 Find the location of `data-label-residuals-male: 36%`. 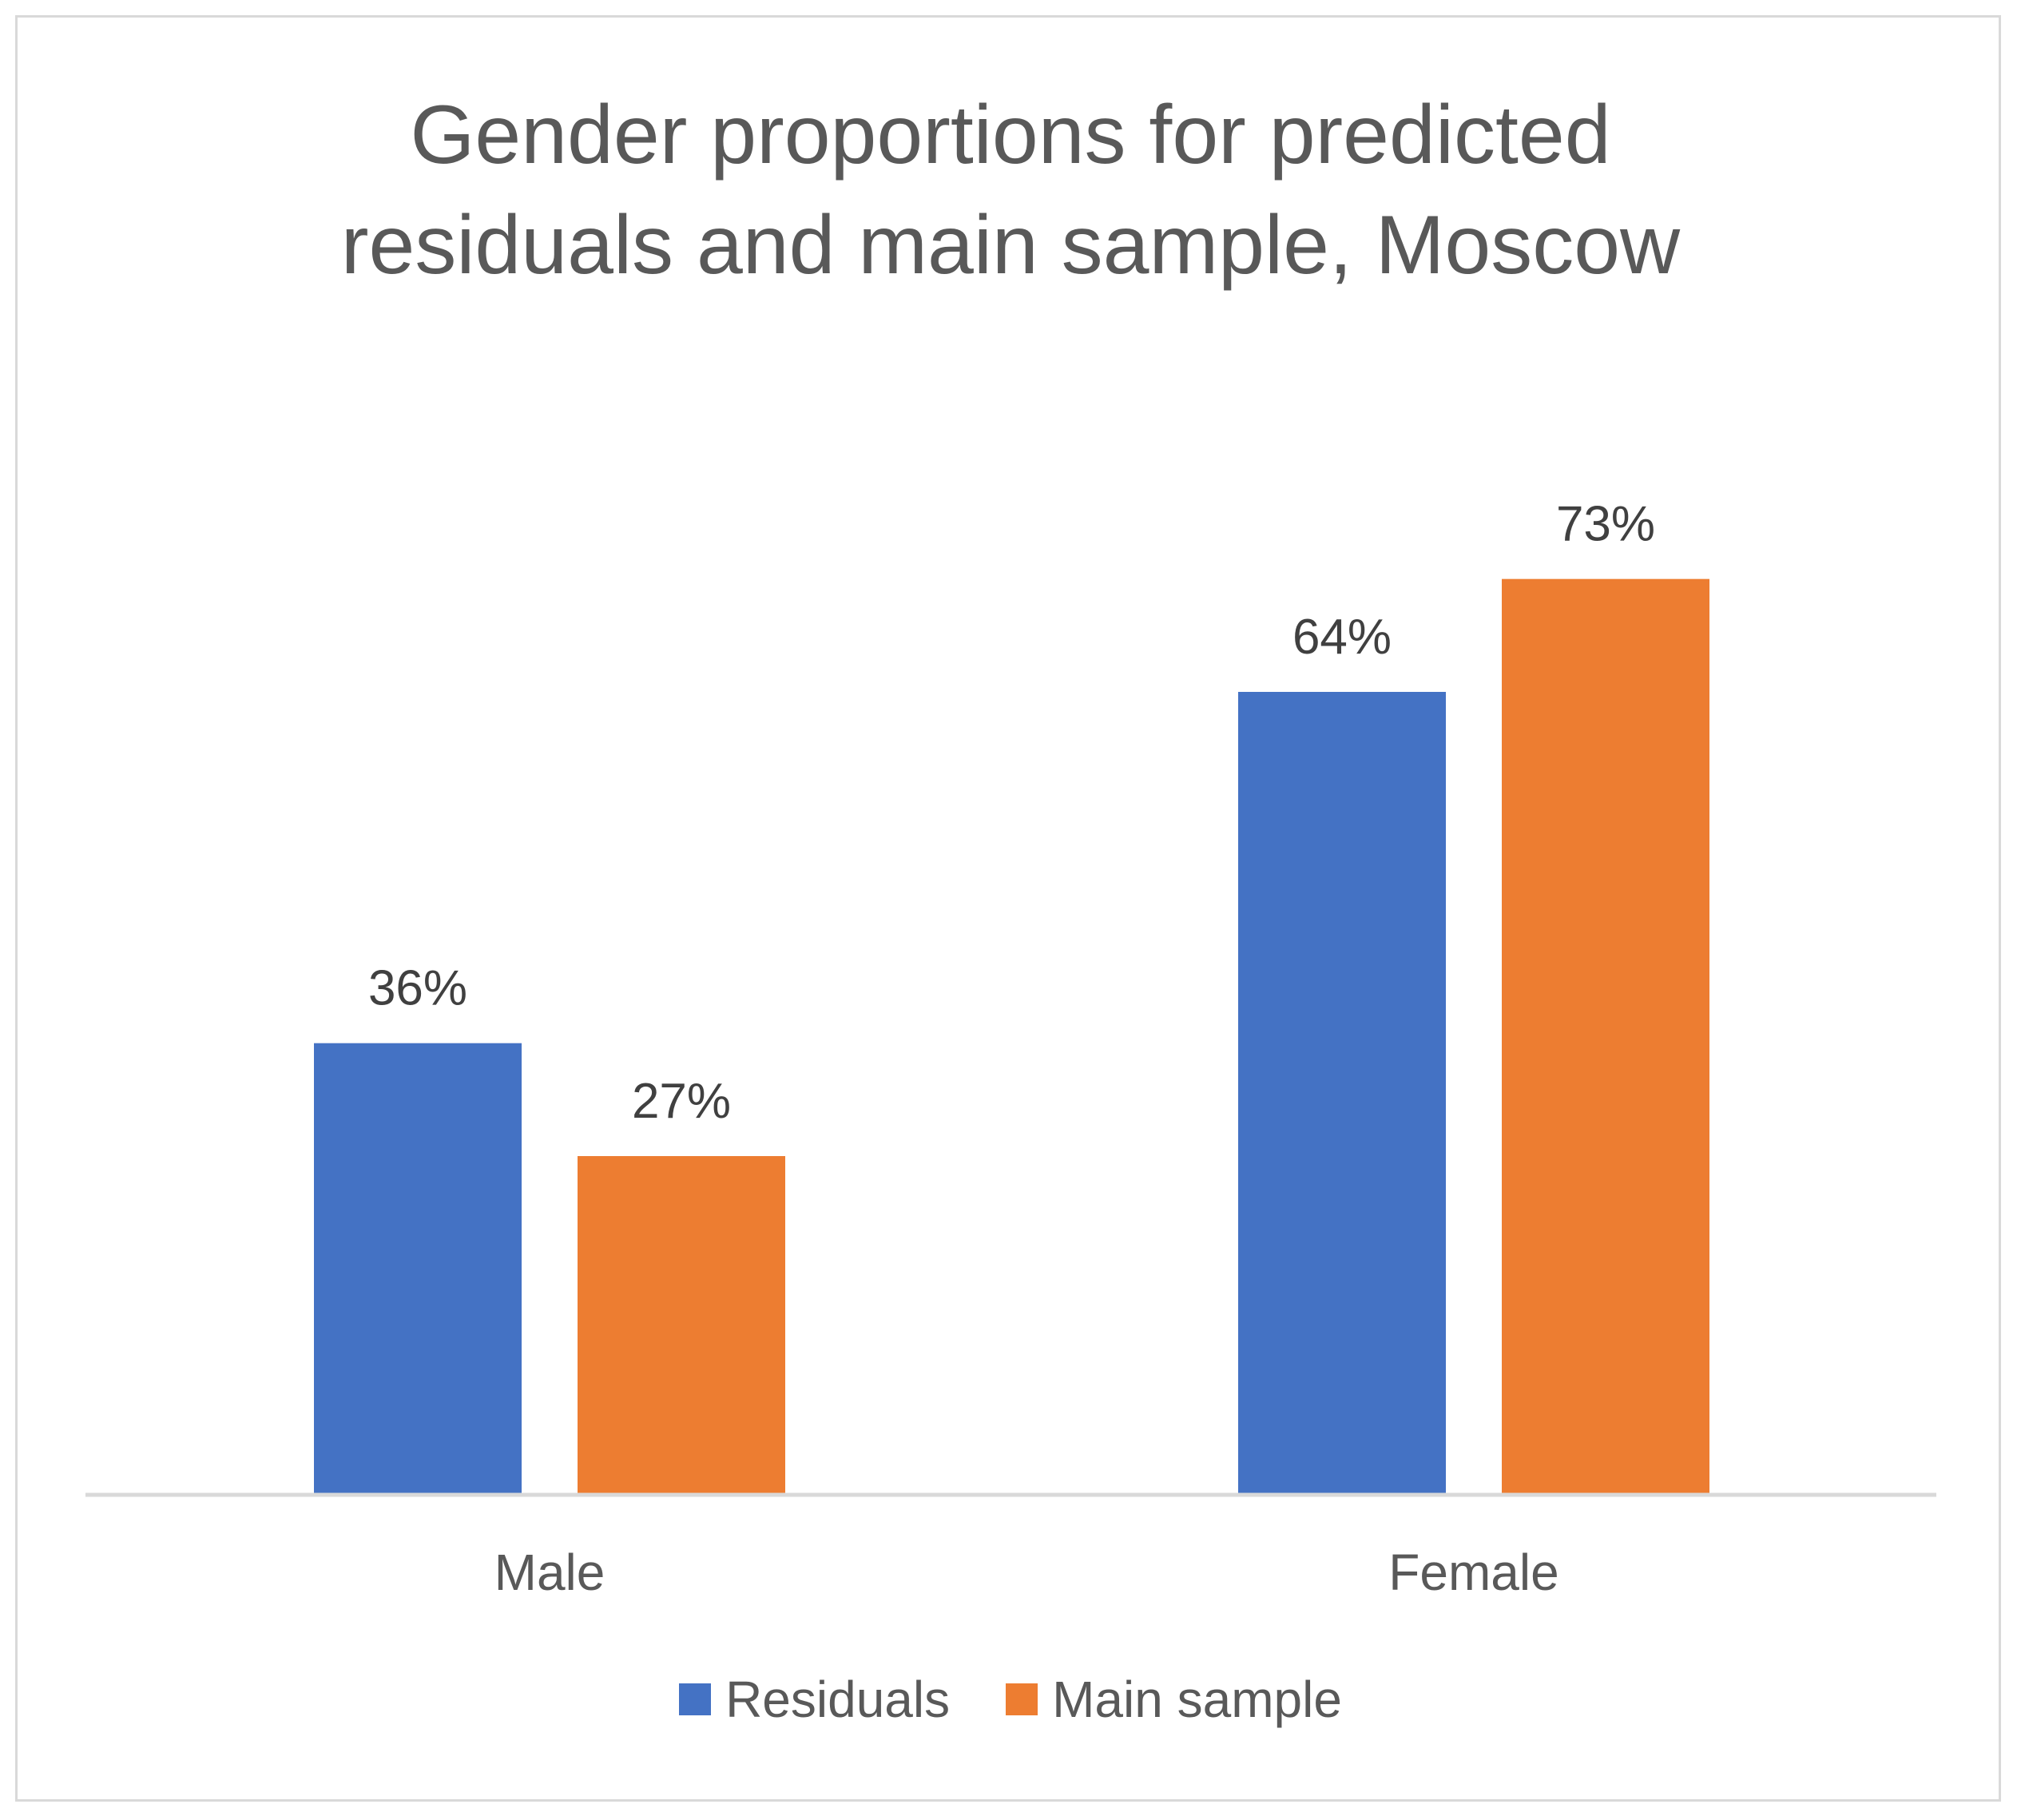

data-label-residuals-male: 36% is located at coordinates (417, 988).